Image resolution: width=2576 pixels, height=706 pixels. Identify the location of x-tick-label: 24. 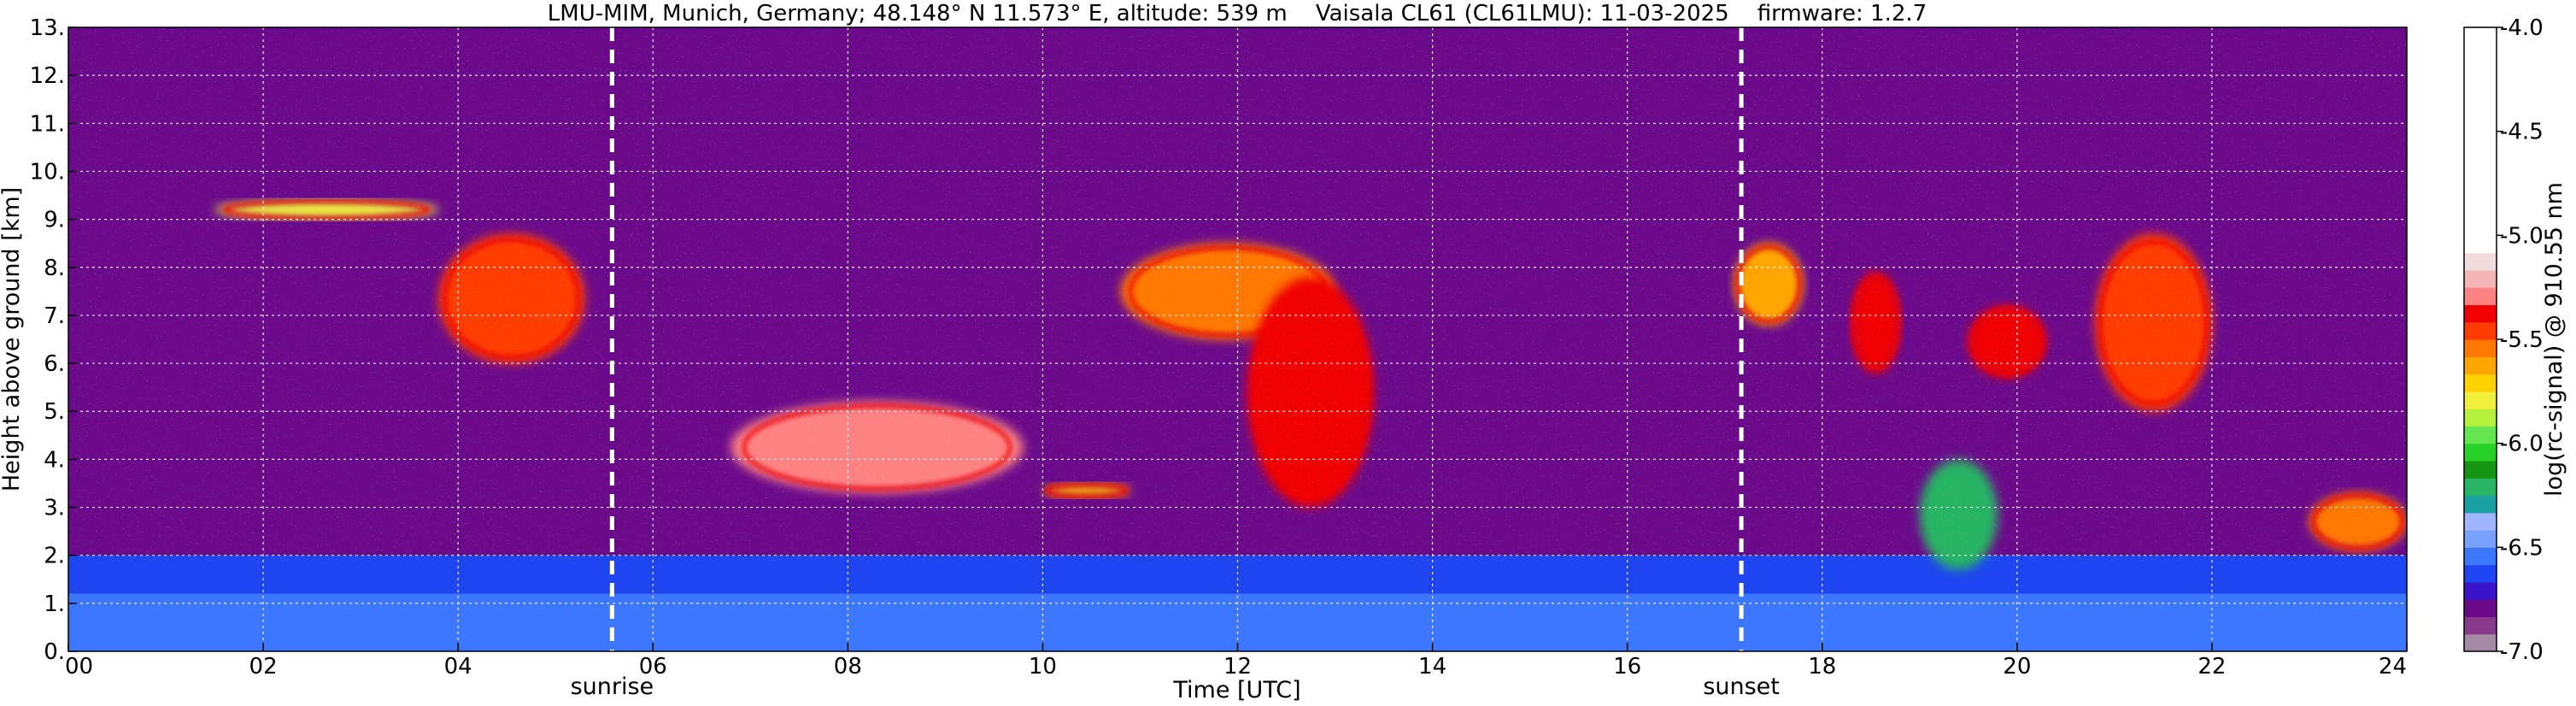
(2393, 667).